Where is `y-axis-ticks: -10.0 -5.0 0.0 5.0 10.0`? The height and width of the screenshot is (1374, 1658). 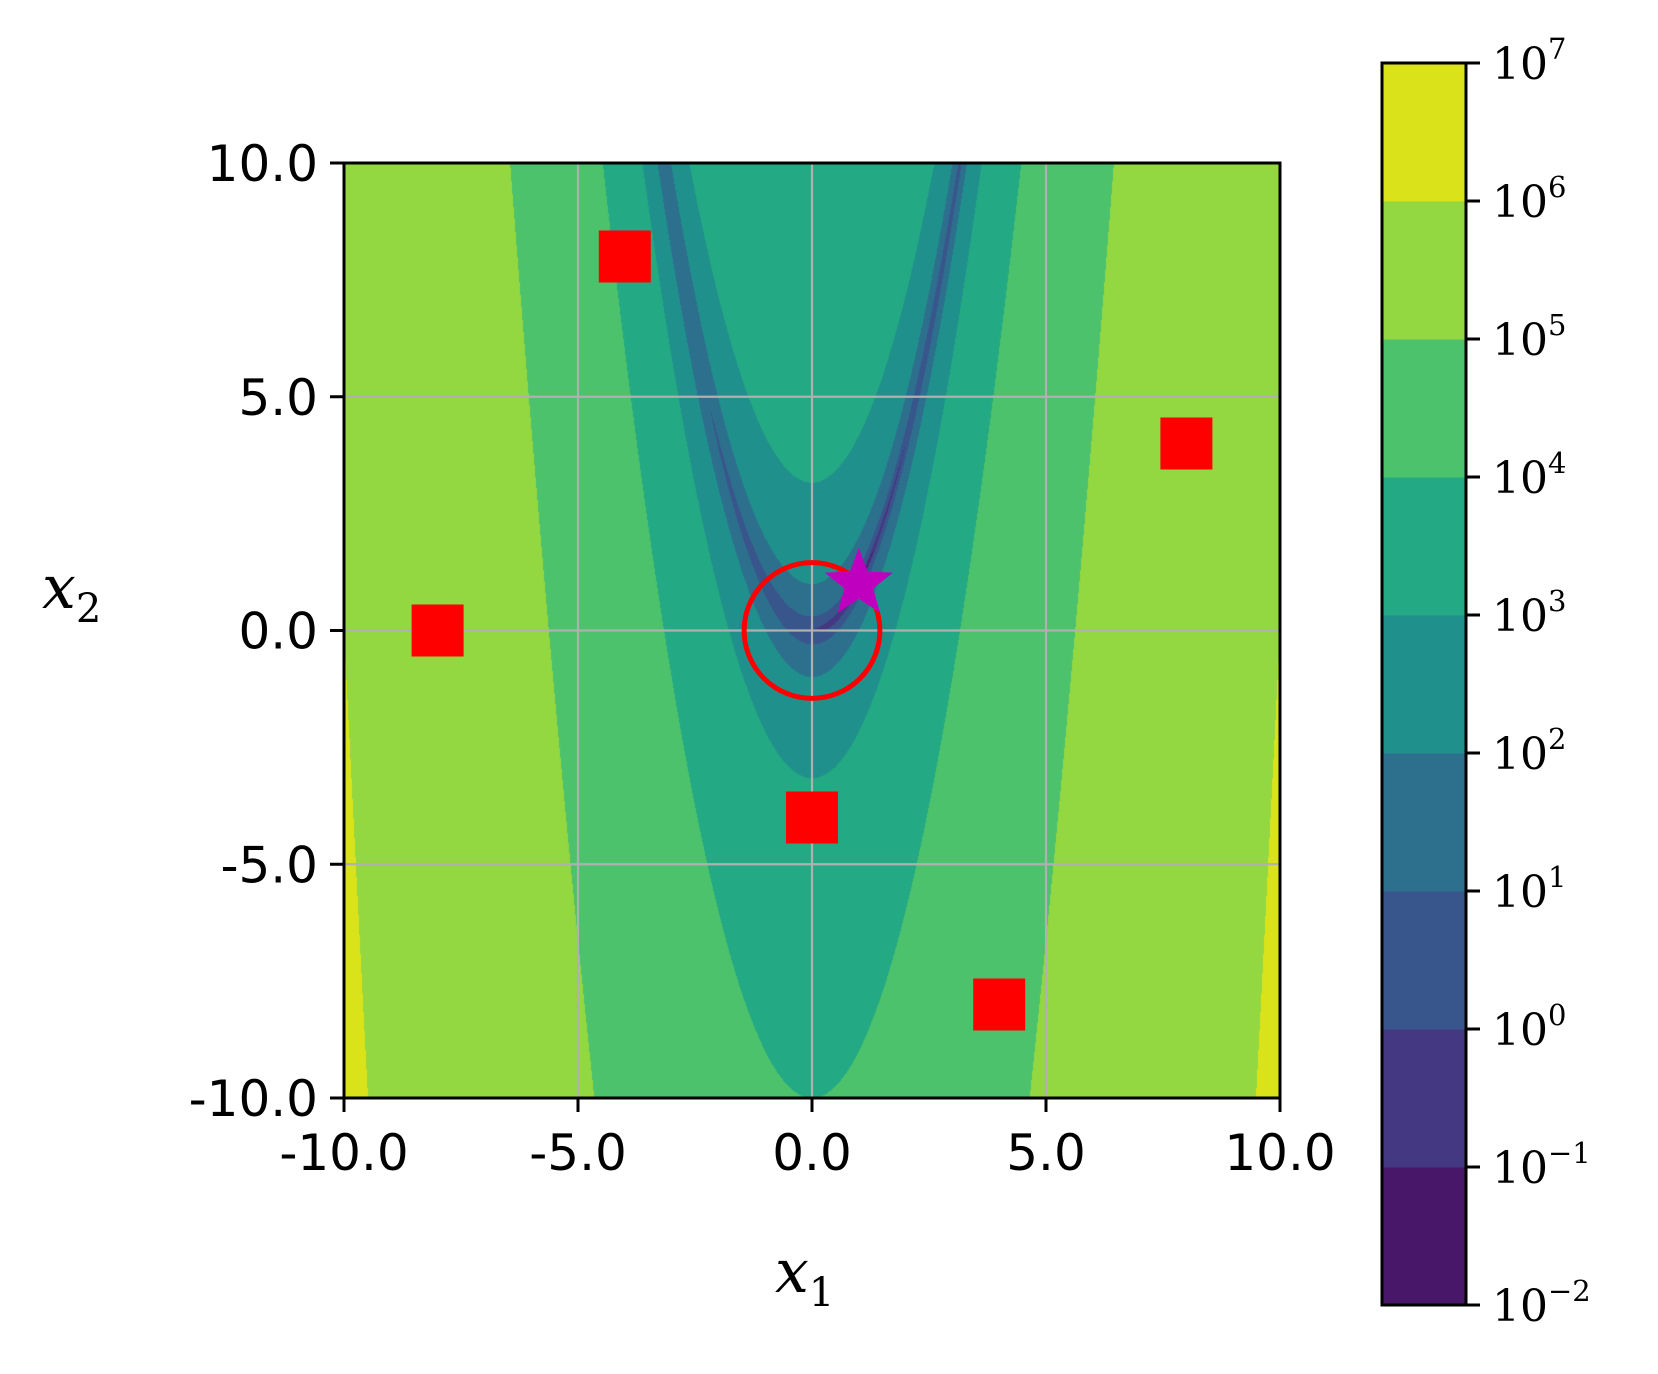
y-axis-ticks: -10.0 -5.0 0.0 5.0 10.0 is located at coordinates (266, 631).